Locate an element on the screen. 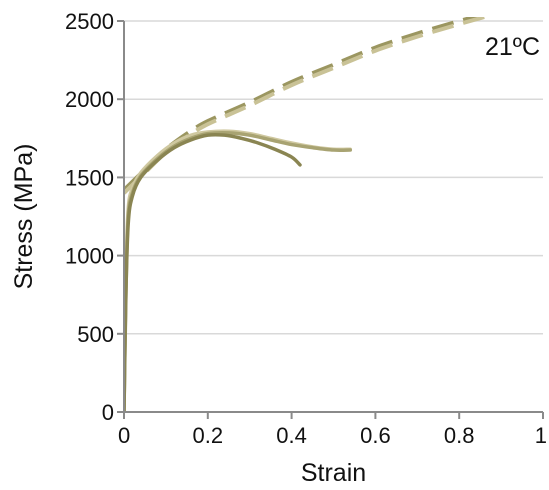 The width and height of the screenshot is (549, 490). y-tick-label-500: 500 is located at coordinates (95, 334).